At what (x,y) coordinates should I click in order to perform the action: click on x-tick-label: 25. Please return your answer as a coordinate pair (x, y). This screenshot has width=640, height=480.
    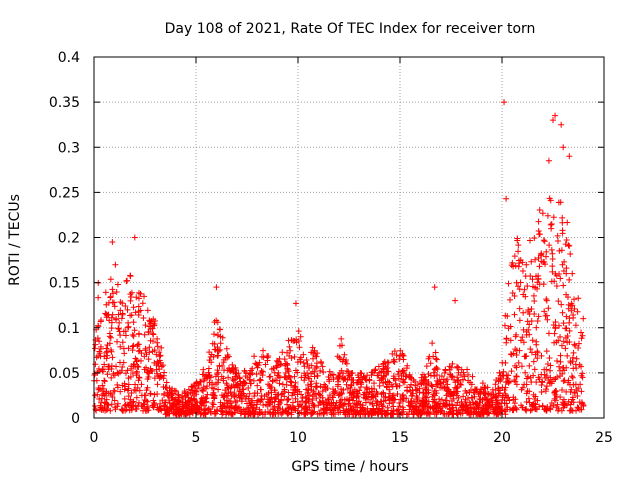
    Looking at the image, I should click on (604, 438).